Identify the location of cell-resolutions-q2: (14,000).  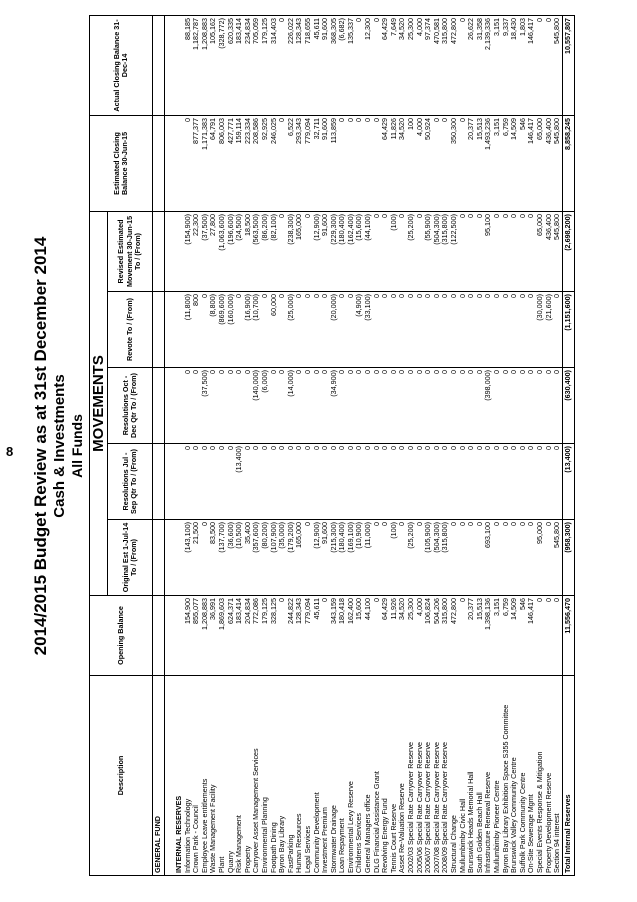
(291, 405).